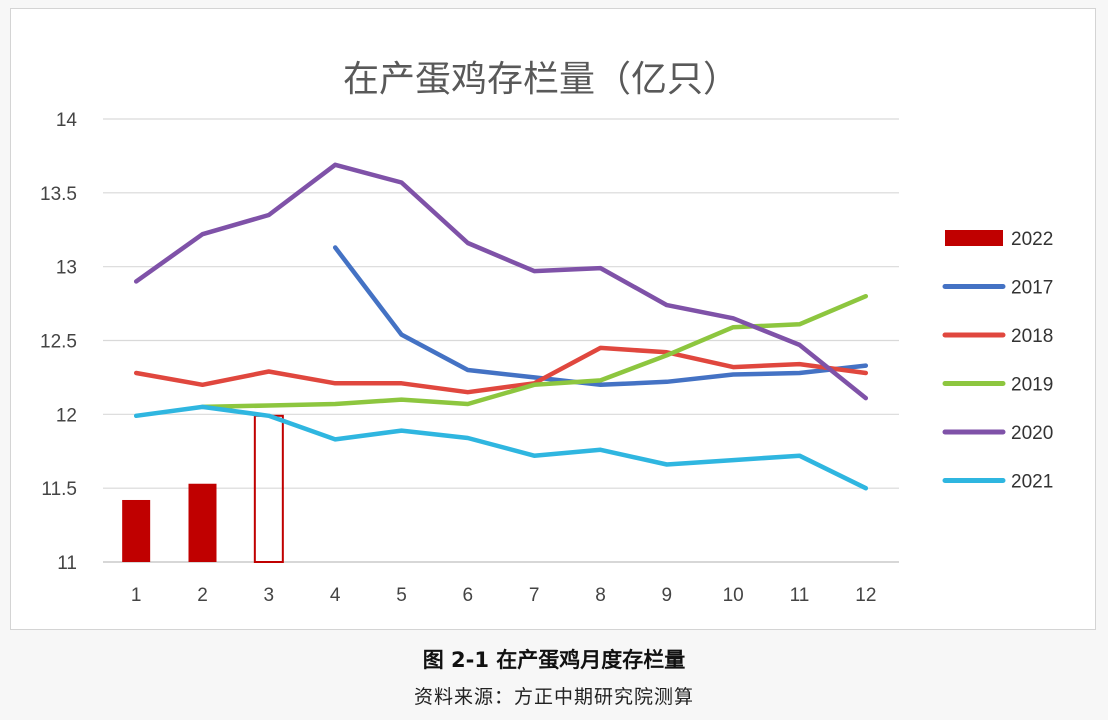 This screenshot has height=720, width=1108. What do you see at coordinates (66, 415) in the screenshot?
I see `y-tick-label: 12` at bounding box center [66, 415].